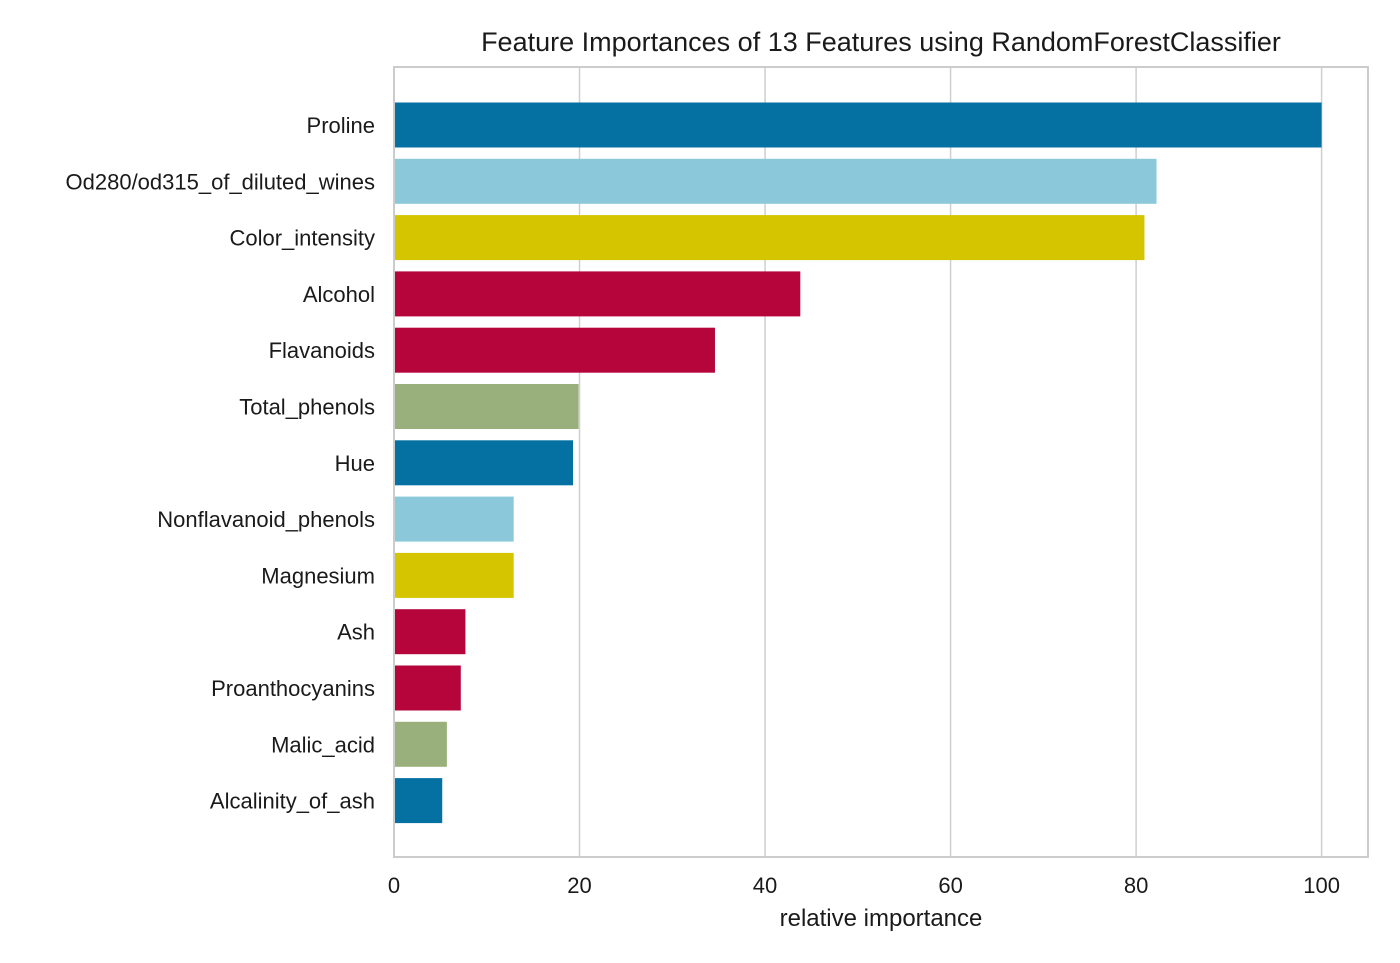 The height and width of the screenshot is (963, 1400). I want to click on y-tick-label: Hue, so click(355, 463).